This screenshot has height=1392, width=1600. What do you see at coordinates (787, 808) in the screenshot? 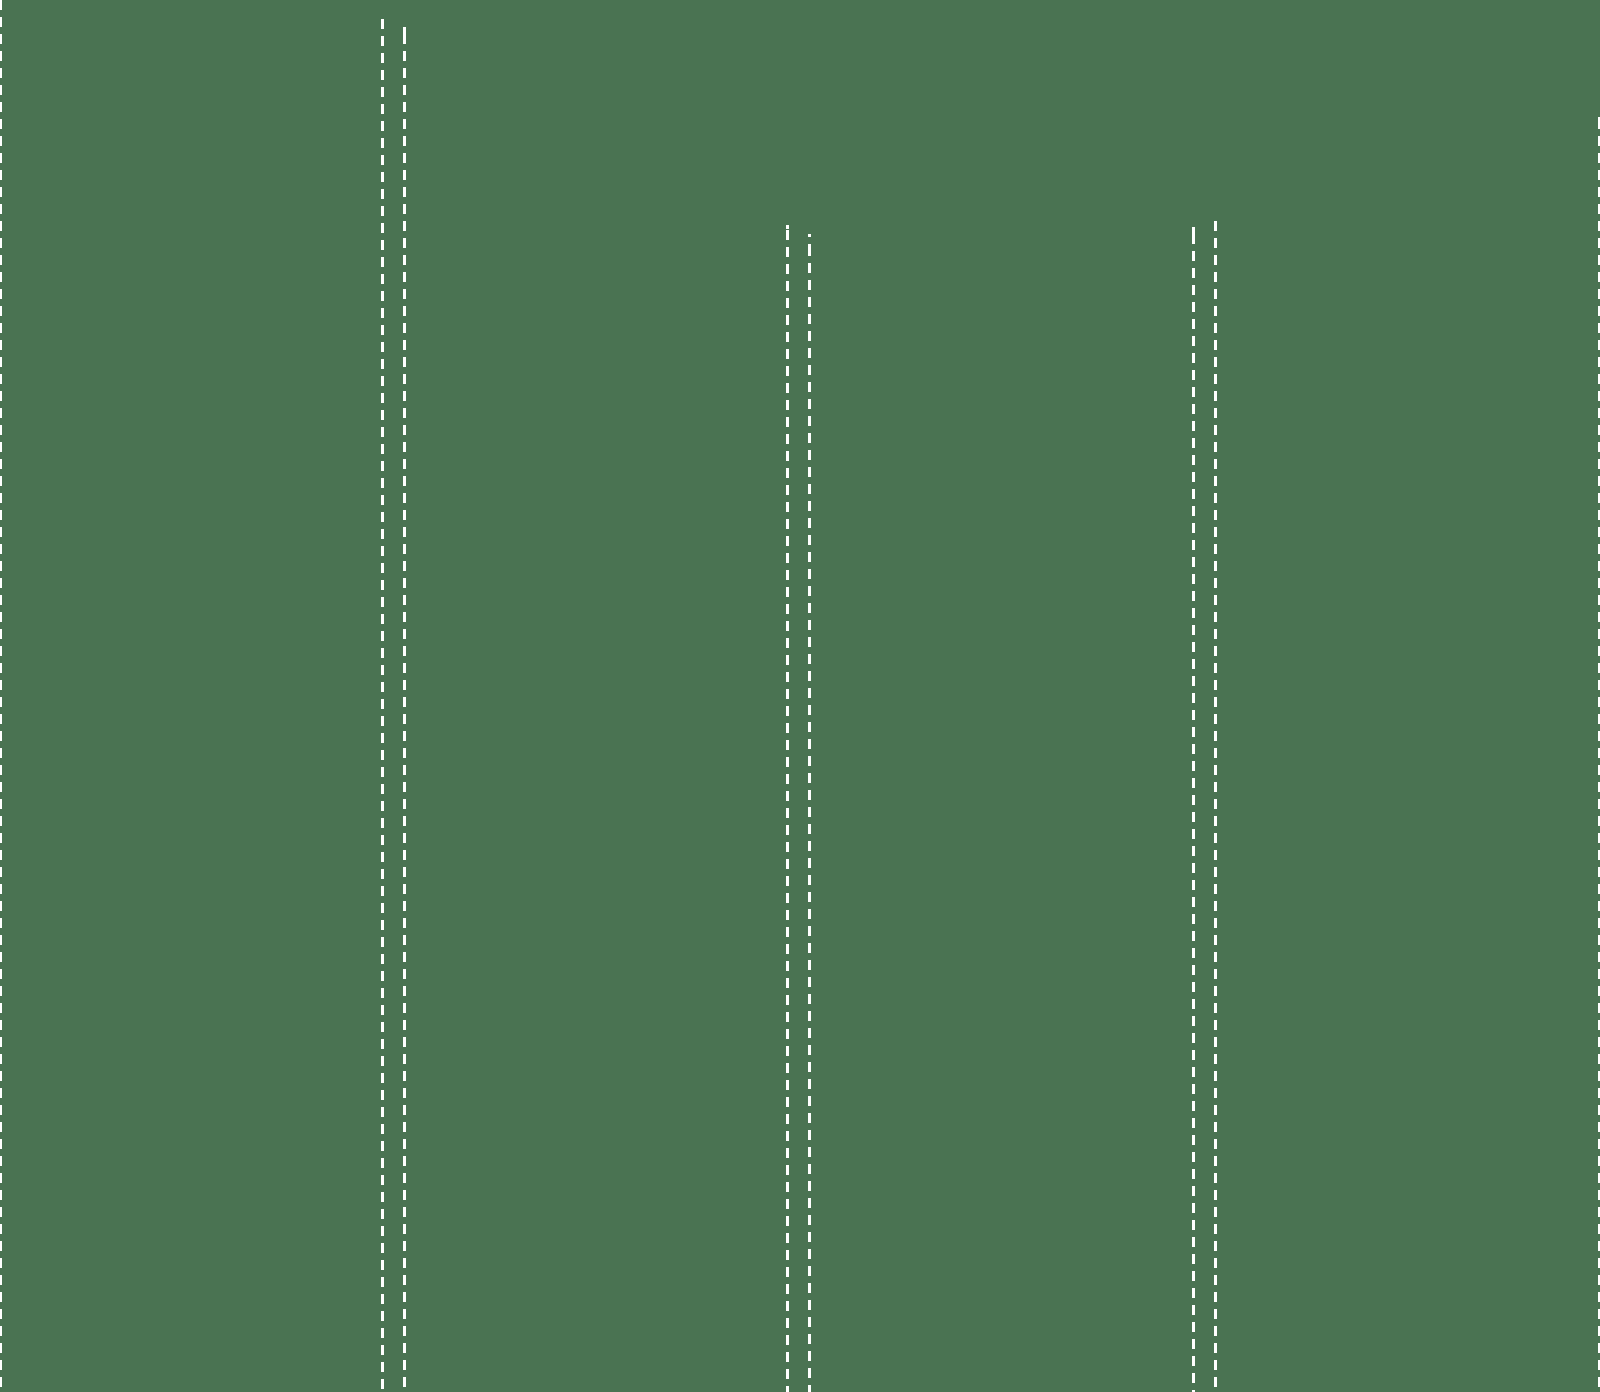
I see `pair2-left-dashed-line` at bounding box center [787, 808].